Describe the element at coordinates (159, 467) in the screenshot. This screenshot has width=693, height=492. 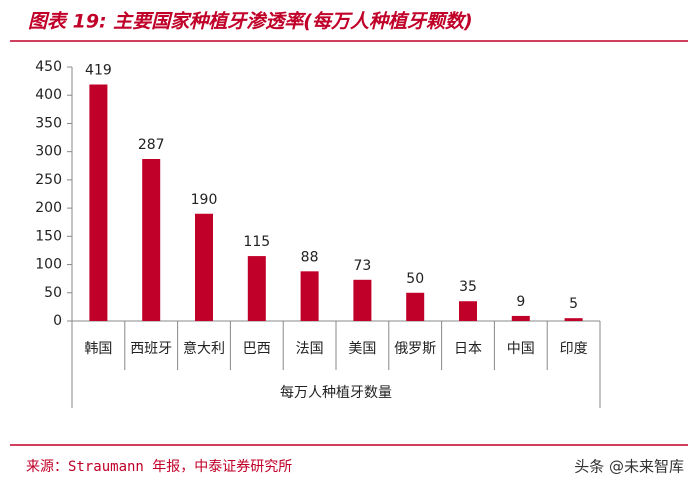
I see `source: 来源：Straumann 年报，中泰证券研究所` at that location.